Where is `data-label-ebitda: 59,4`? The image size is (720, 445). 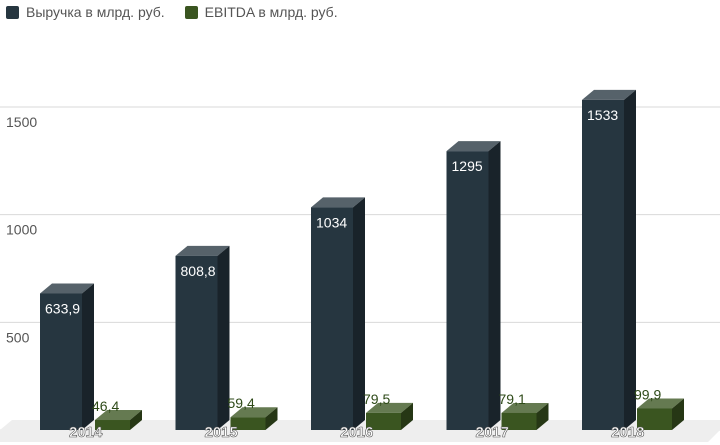 data-label-ebitda: 59,4 is located at coordinates (241, 403).